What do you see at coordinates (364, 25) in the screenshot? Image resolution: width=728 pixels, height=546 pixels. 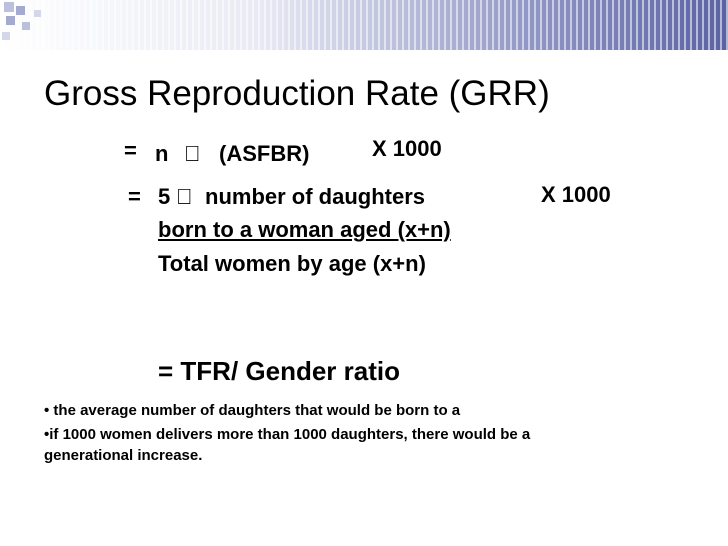 I see `header-stripes` at bounding box center [364, 25].